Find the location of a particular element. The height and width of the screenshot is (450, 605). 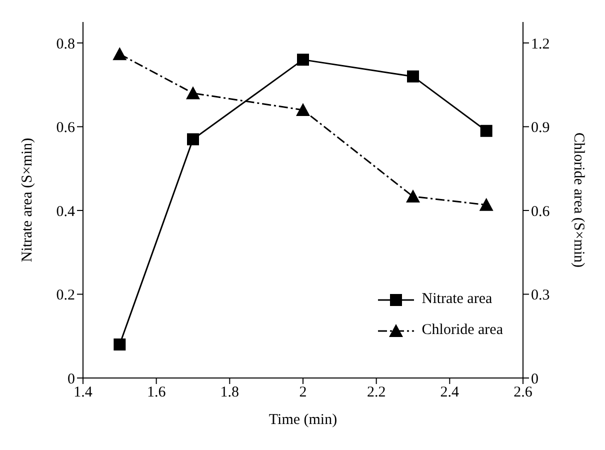

y2-tick-label: 0.6 is located at coordinates (540, 212).